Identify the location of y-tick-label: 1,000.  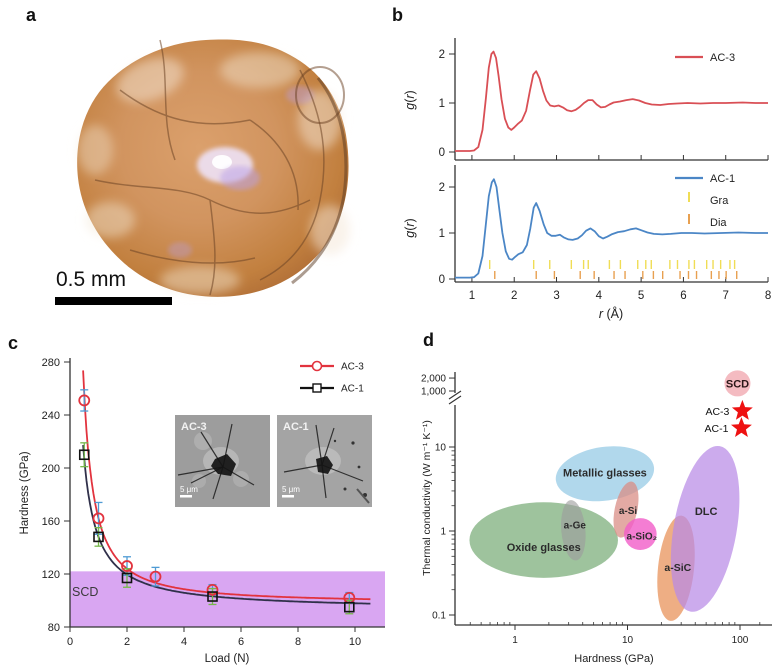
(433, 392).